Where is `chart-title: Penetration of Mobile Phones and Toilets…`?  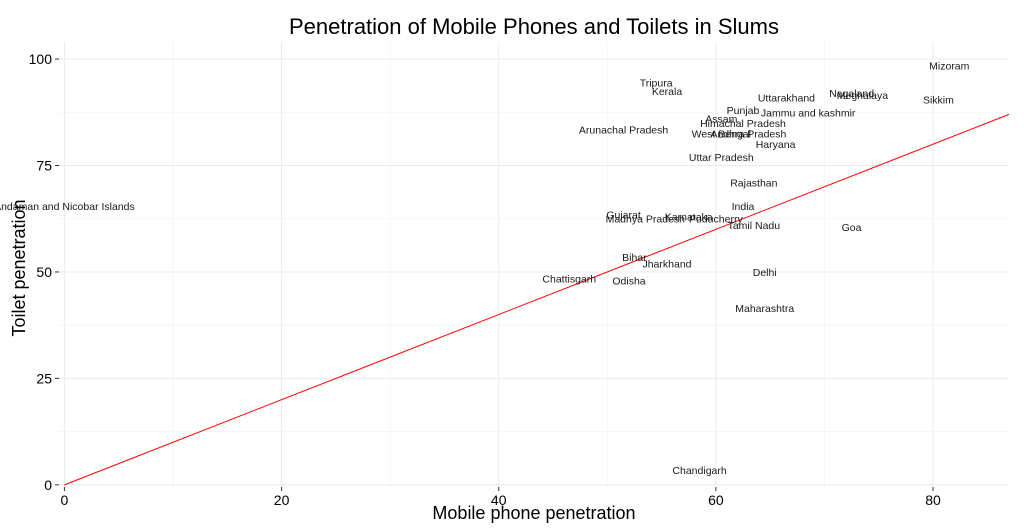 chart-title: Penetration of Mobile Phones and Toilets… is located at coordinates (534, 26).